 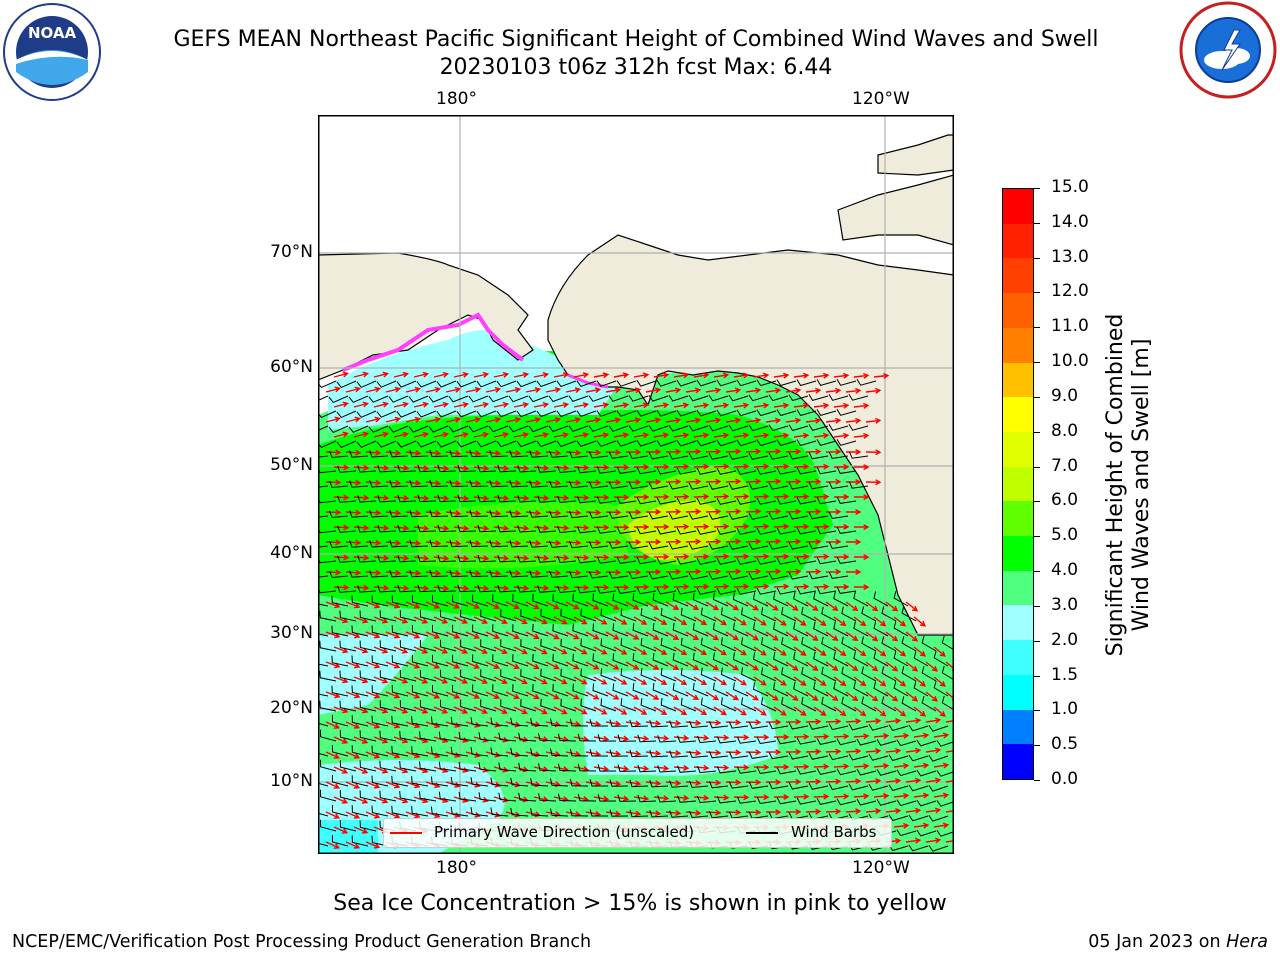 I want to click on wave-direction-legend-line, so click(x=406, y=833).